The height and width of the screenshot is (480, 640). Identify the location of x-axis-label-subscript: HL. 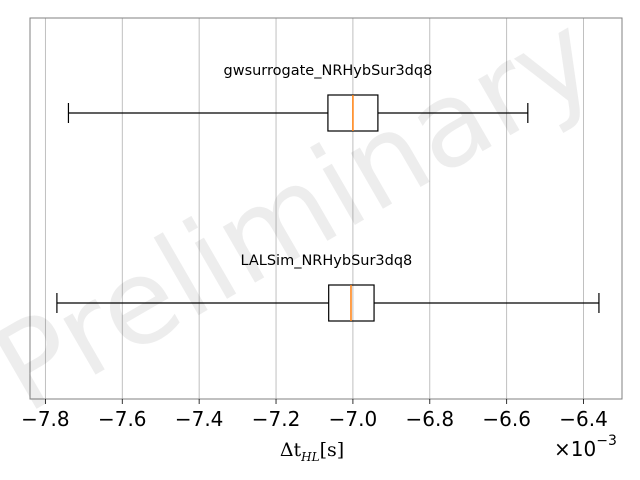
(309, 457).